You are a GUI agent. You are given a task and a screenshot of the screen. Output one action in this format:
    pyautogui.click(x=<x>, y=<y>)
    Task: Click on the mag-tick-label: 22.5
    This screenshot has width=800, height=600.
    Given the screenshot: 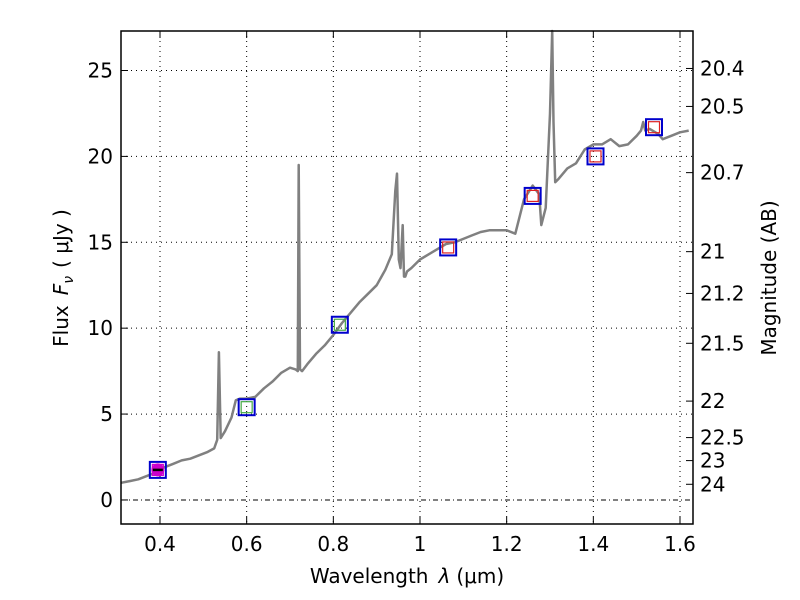 What is the action you would take?
    pyautogui.click(x=722, y=438)
    